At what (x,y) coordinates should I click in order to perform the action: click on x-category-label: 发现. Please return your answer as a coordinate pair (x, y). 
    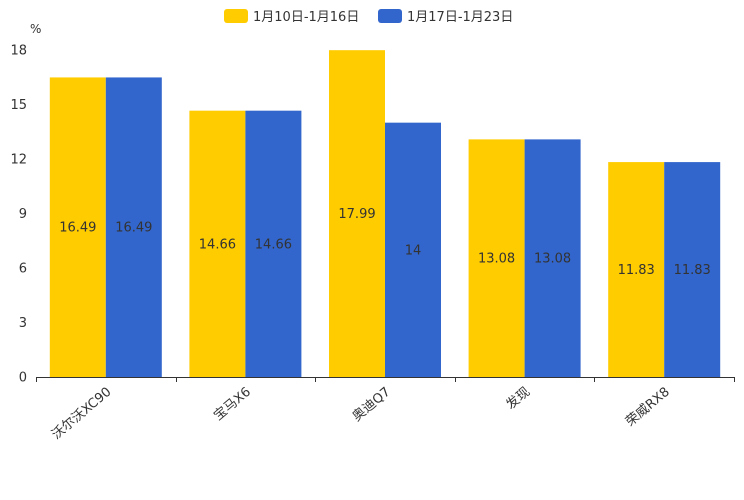
    Looking at the image, I should click on (518, 398).